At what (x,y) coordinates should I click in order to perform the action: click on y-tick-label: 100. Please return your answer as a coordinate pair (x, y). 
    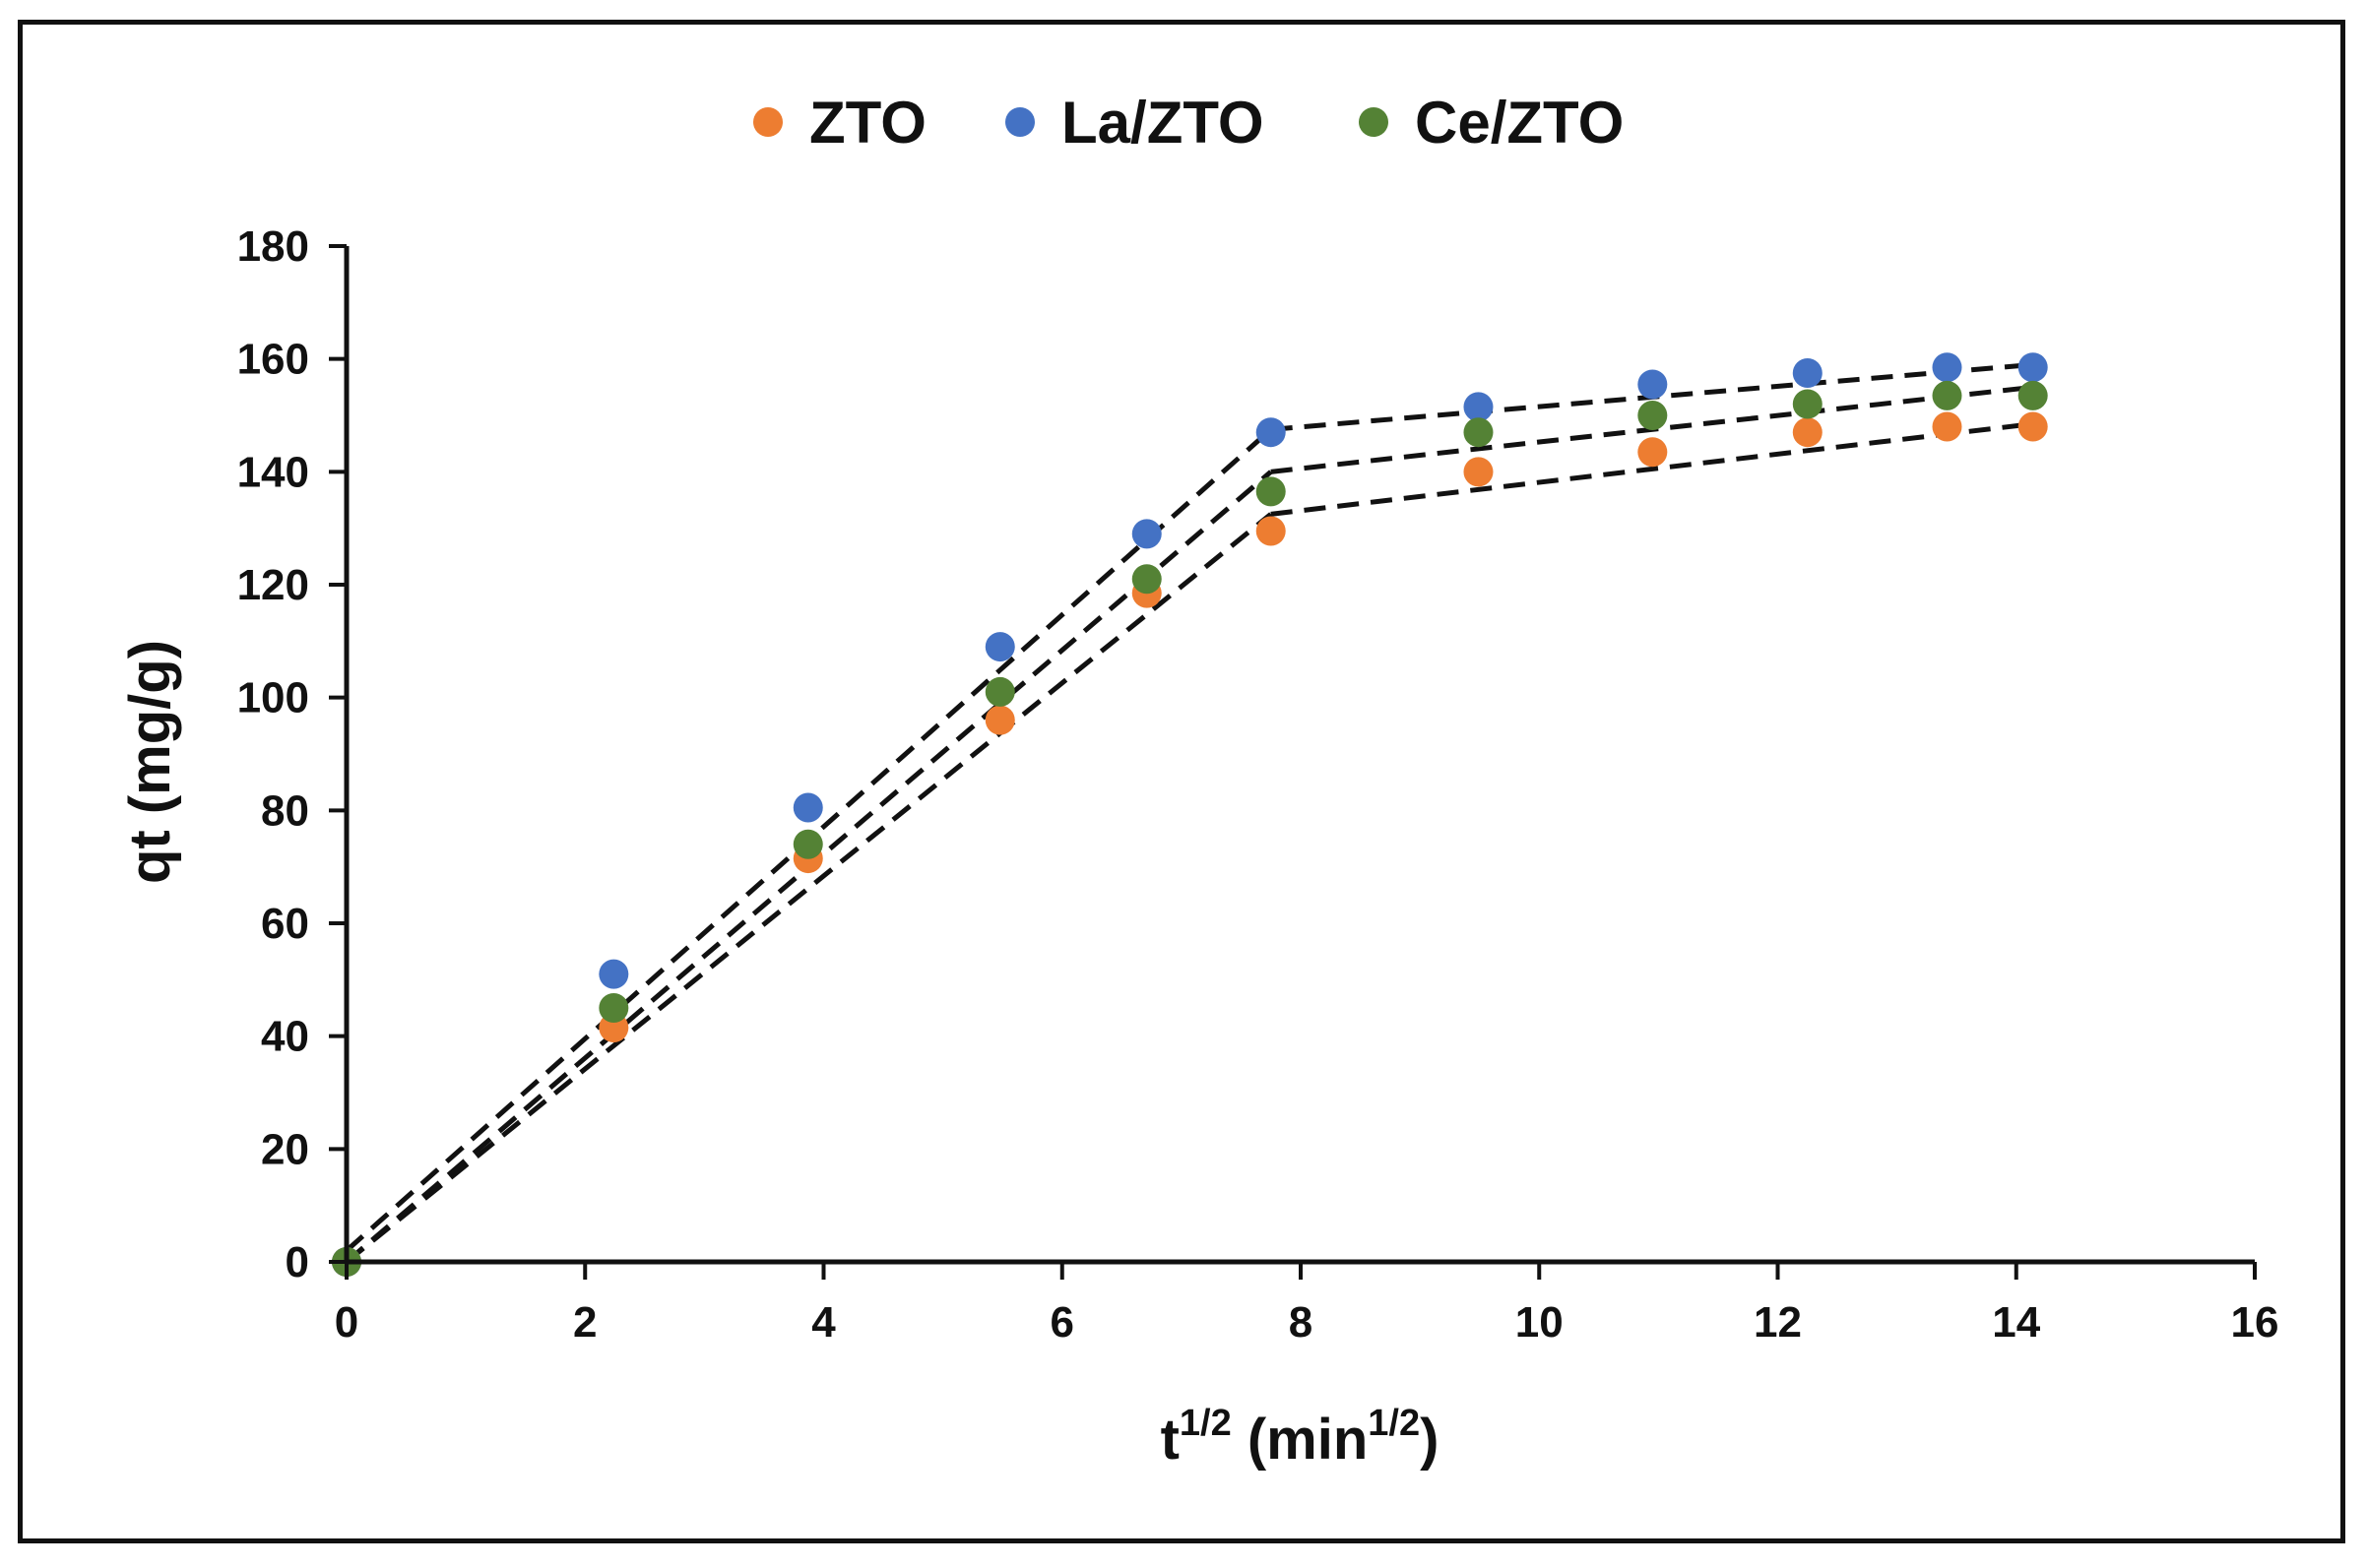
    Looking at the image, I should click on (273, 698).